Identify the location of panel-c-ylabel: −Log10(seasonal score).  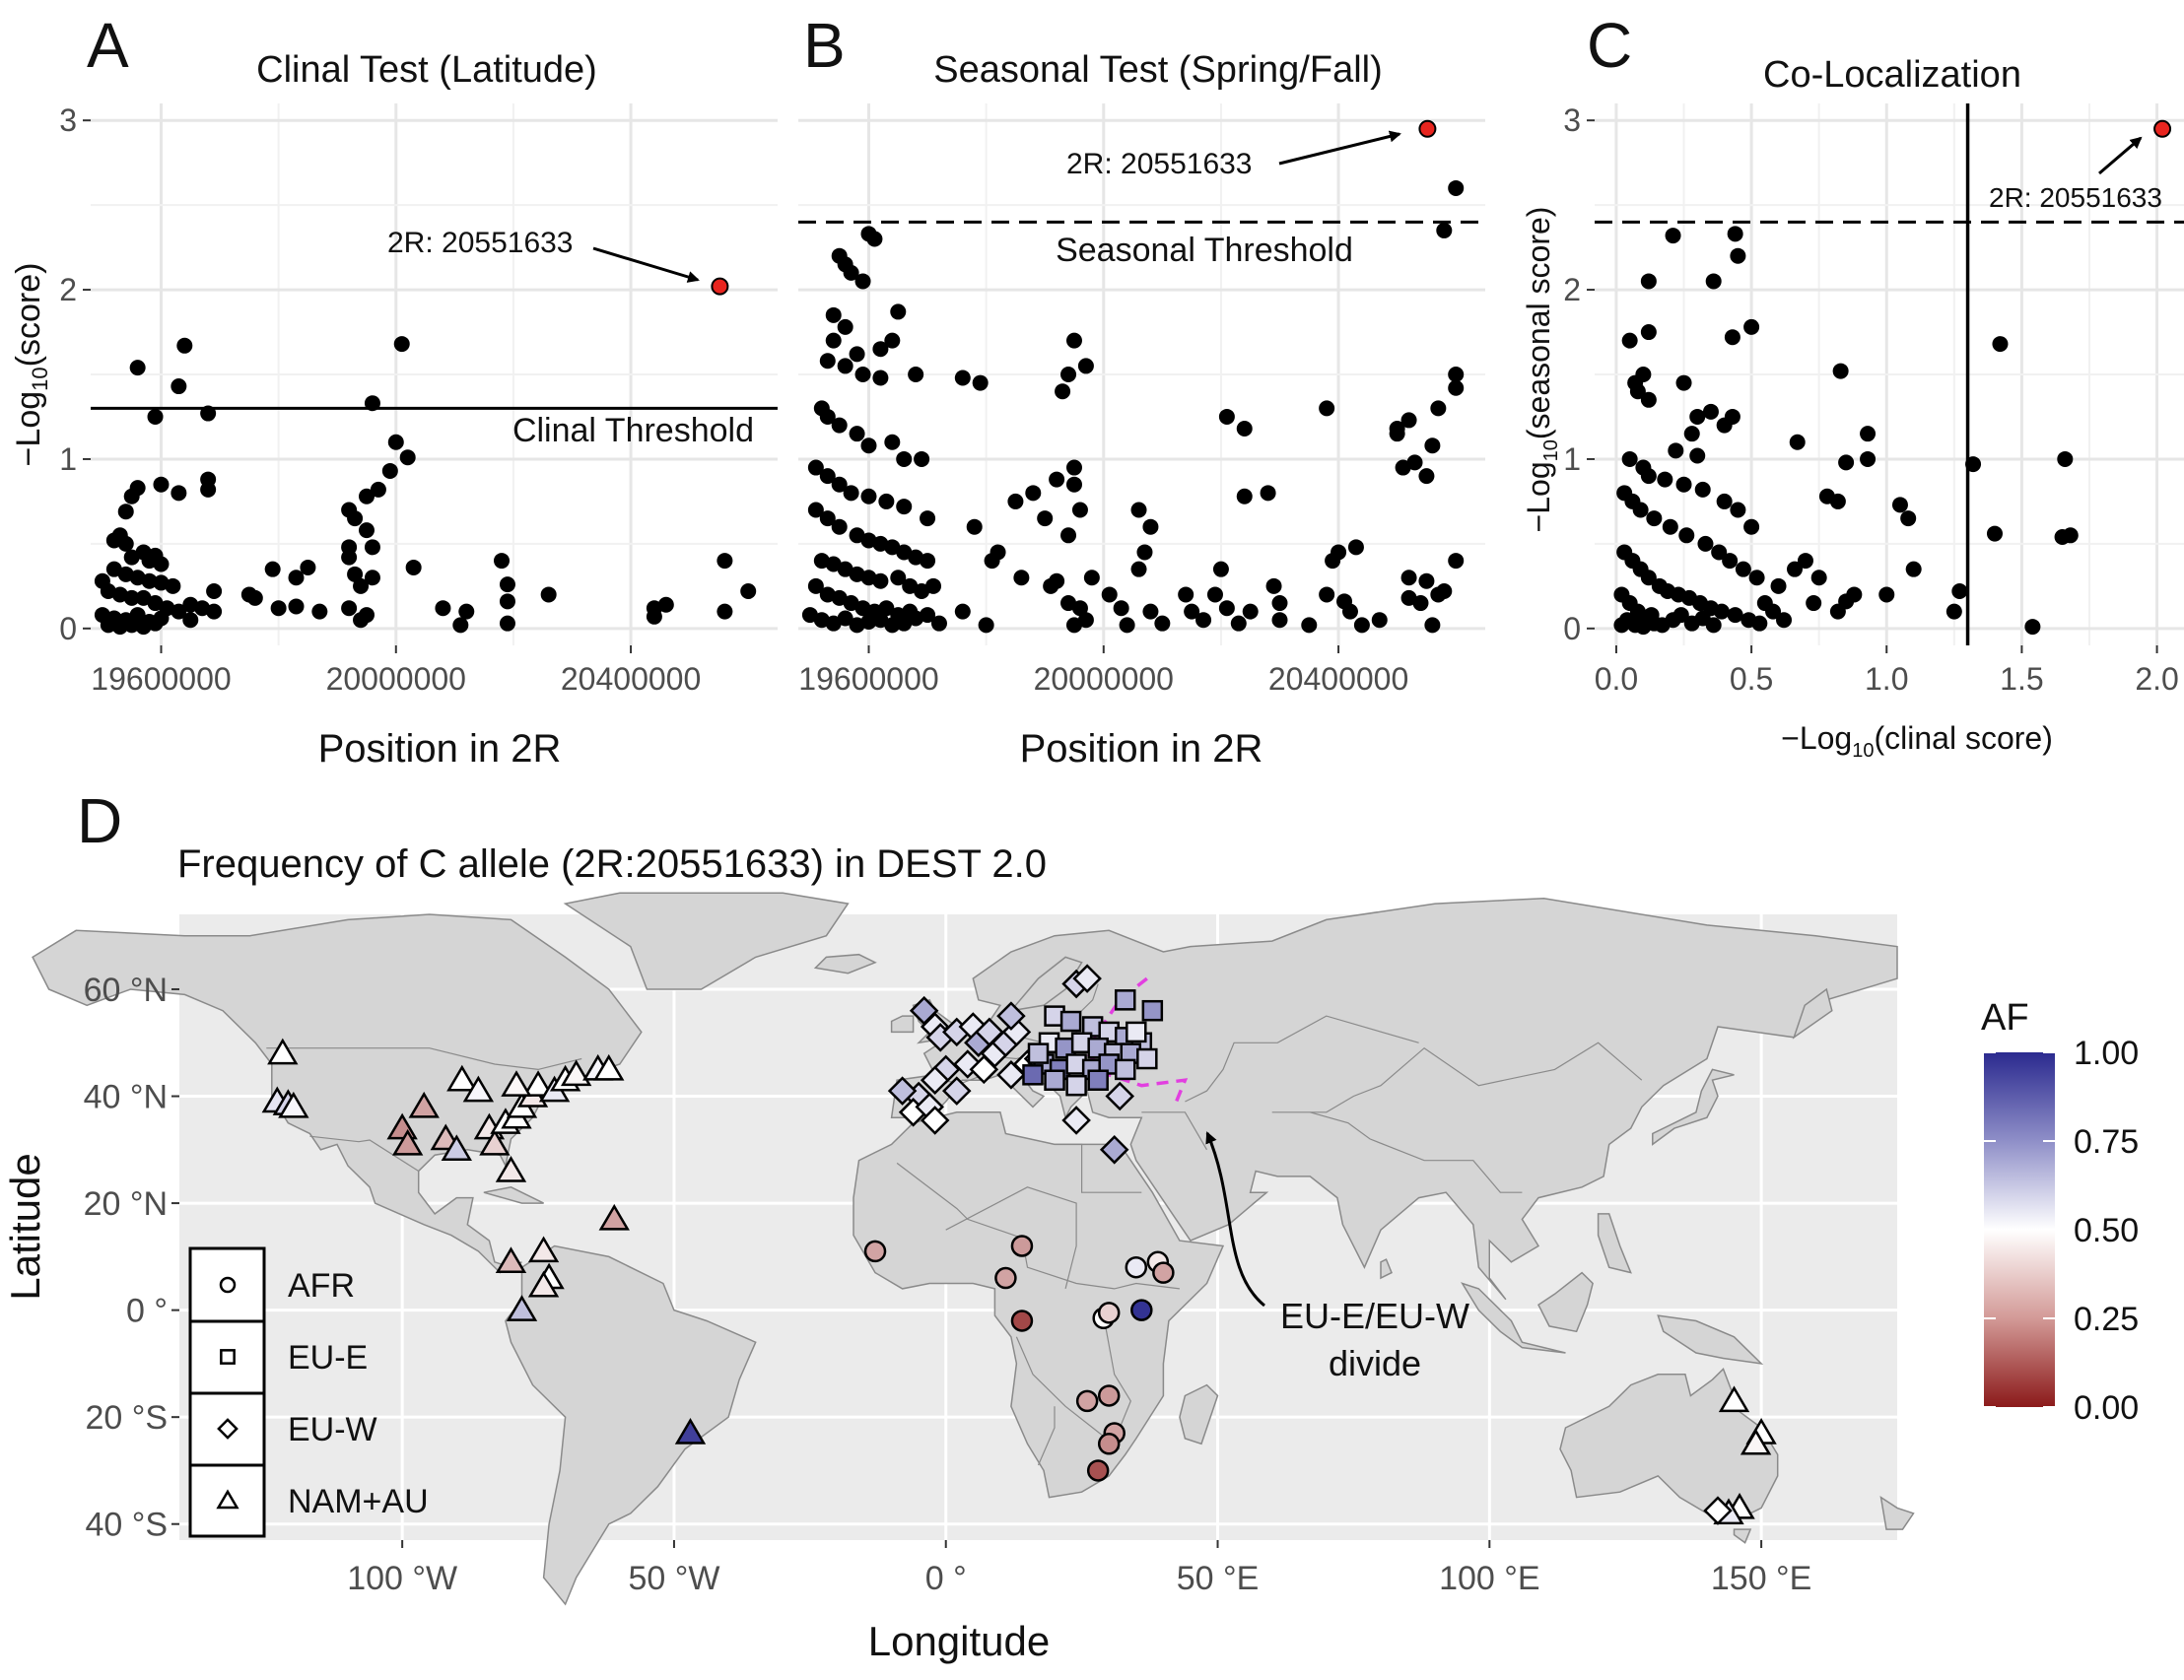
(1541, 370).